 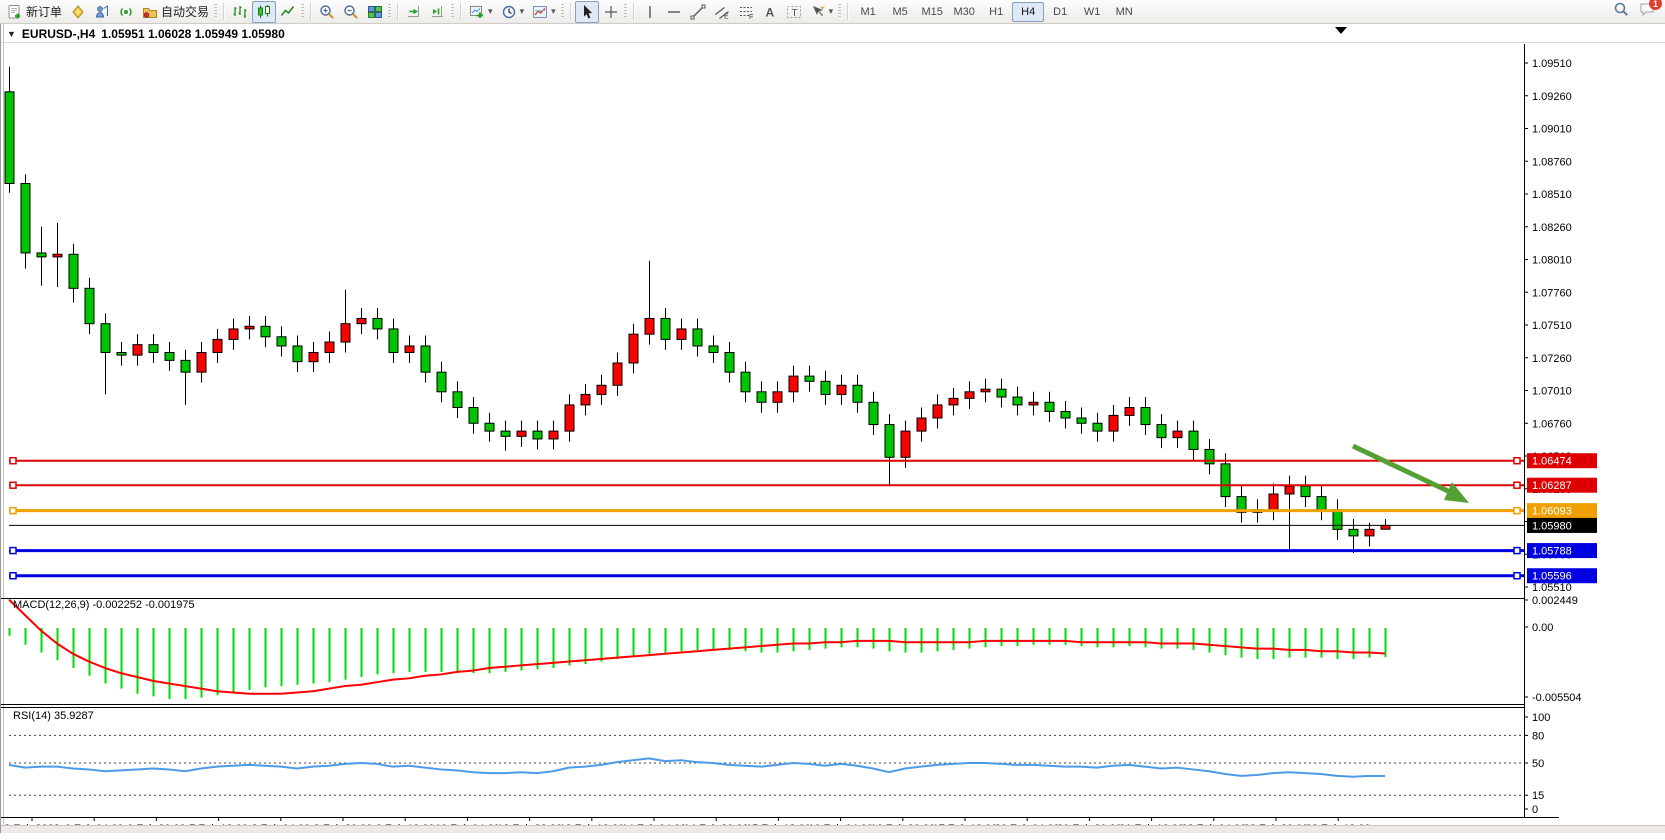 What do you see at coordinates (14, 11) in the screenshot?
I see `new-order-icon` at bounding box center [14, 11].